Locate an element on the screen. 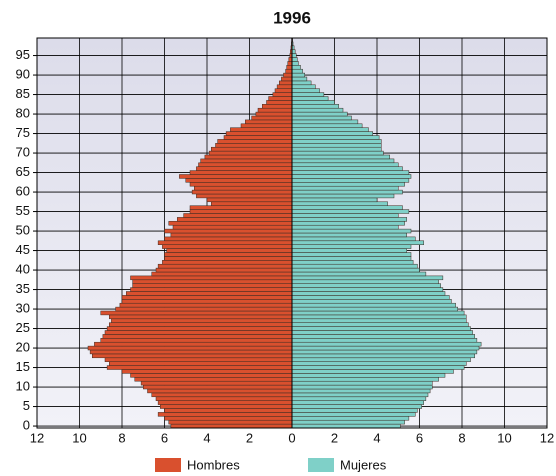  x-tick-label: 12 is located at coordinates (547, 437).